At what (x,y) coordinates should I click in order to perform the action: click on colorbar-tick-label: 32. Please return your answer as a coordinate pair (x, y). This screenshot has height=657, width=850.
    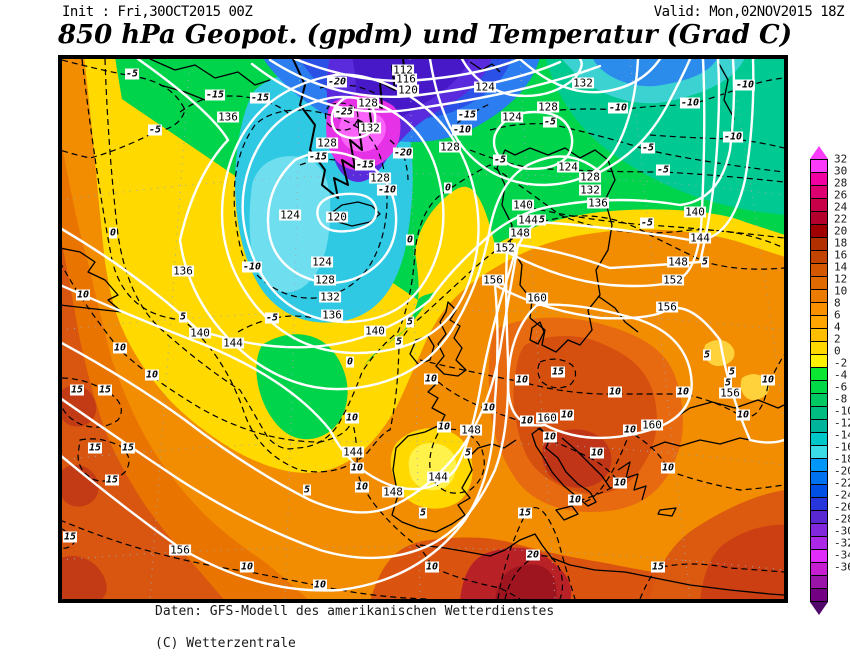
    Looking at the image, I should click on (841, 159).